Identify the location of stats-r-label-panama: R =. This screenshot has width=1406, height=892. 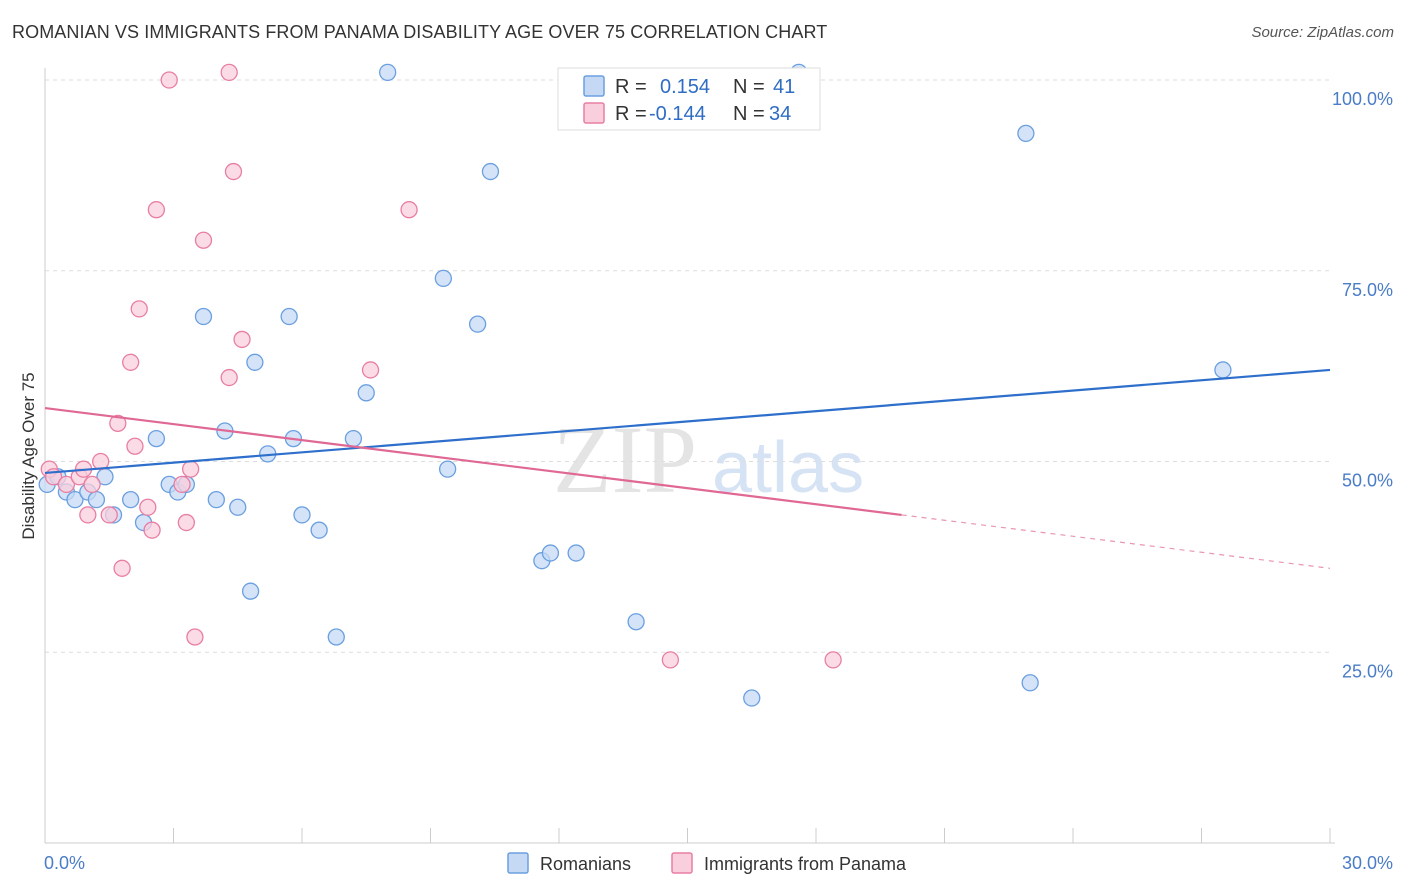
(631, 114).